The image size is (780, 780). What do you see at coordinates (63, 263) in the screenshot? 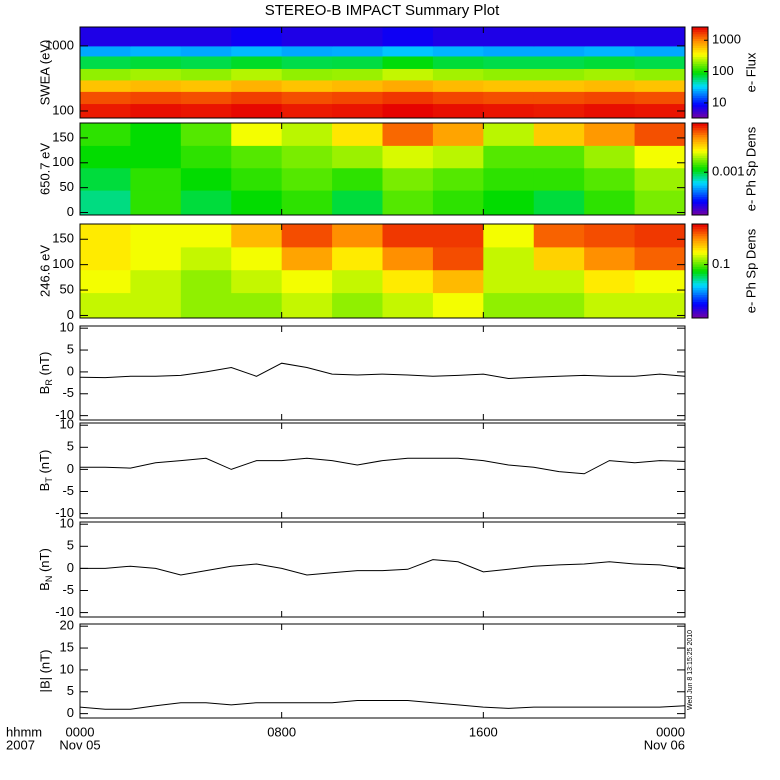
I see `y-tick-label: 100` at bounding box center [63, 263].